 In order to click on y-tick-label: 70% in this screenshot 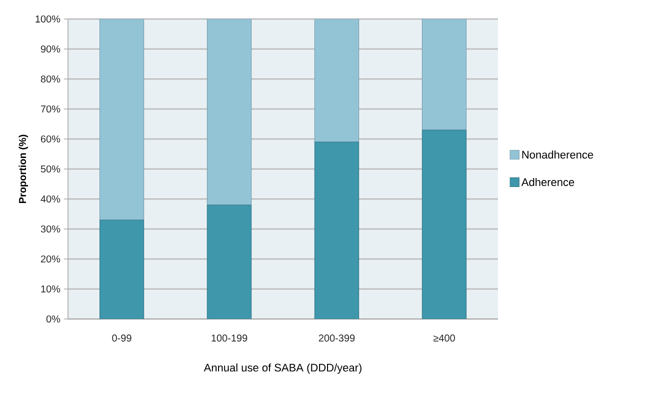, I will do `click(50, 109)`.